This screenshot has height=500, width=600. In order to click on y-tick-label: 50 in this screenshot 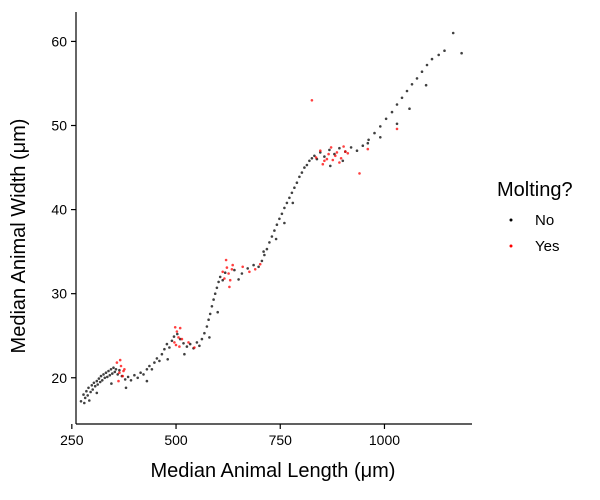, I will do `click(59, 126)`.